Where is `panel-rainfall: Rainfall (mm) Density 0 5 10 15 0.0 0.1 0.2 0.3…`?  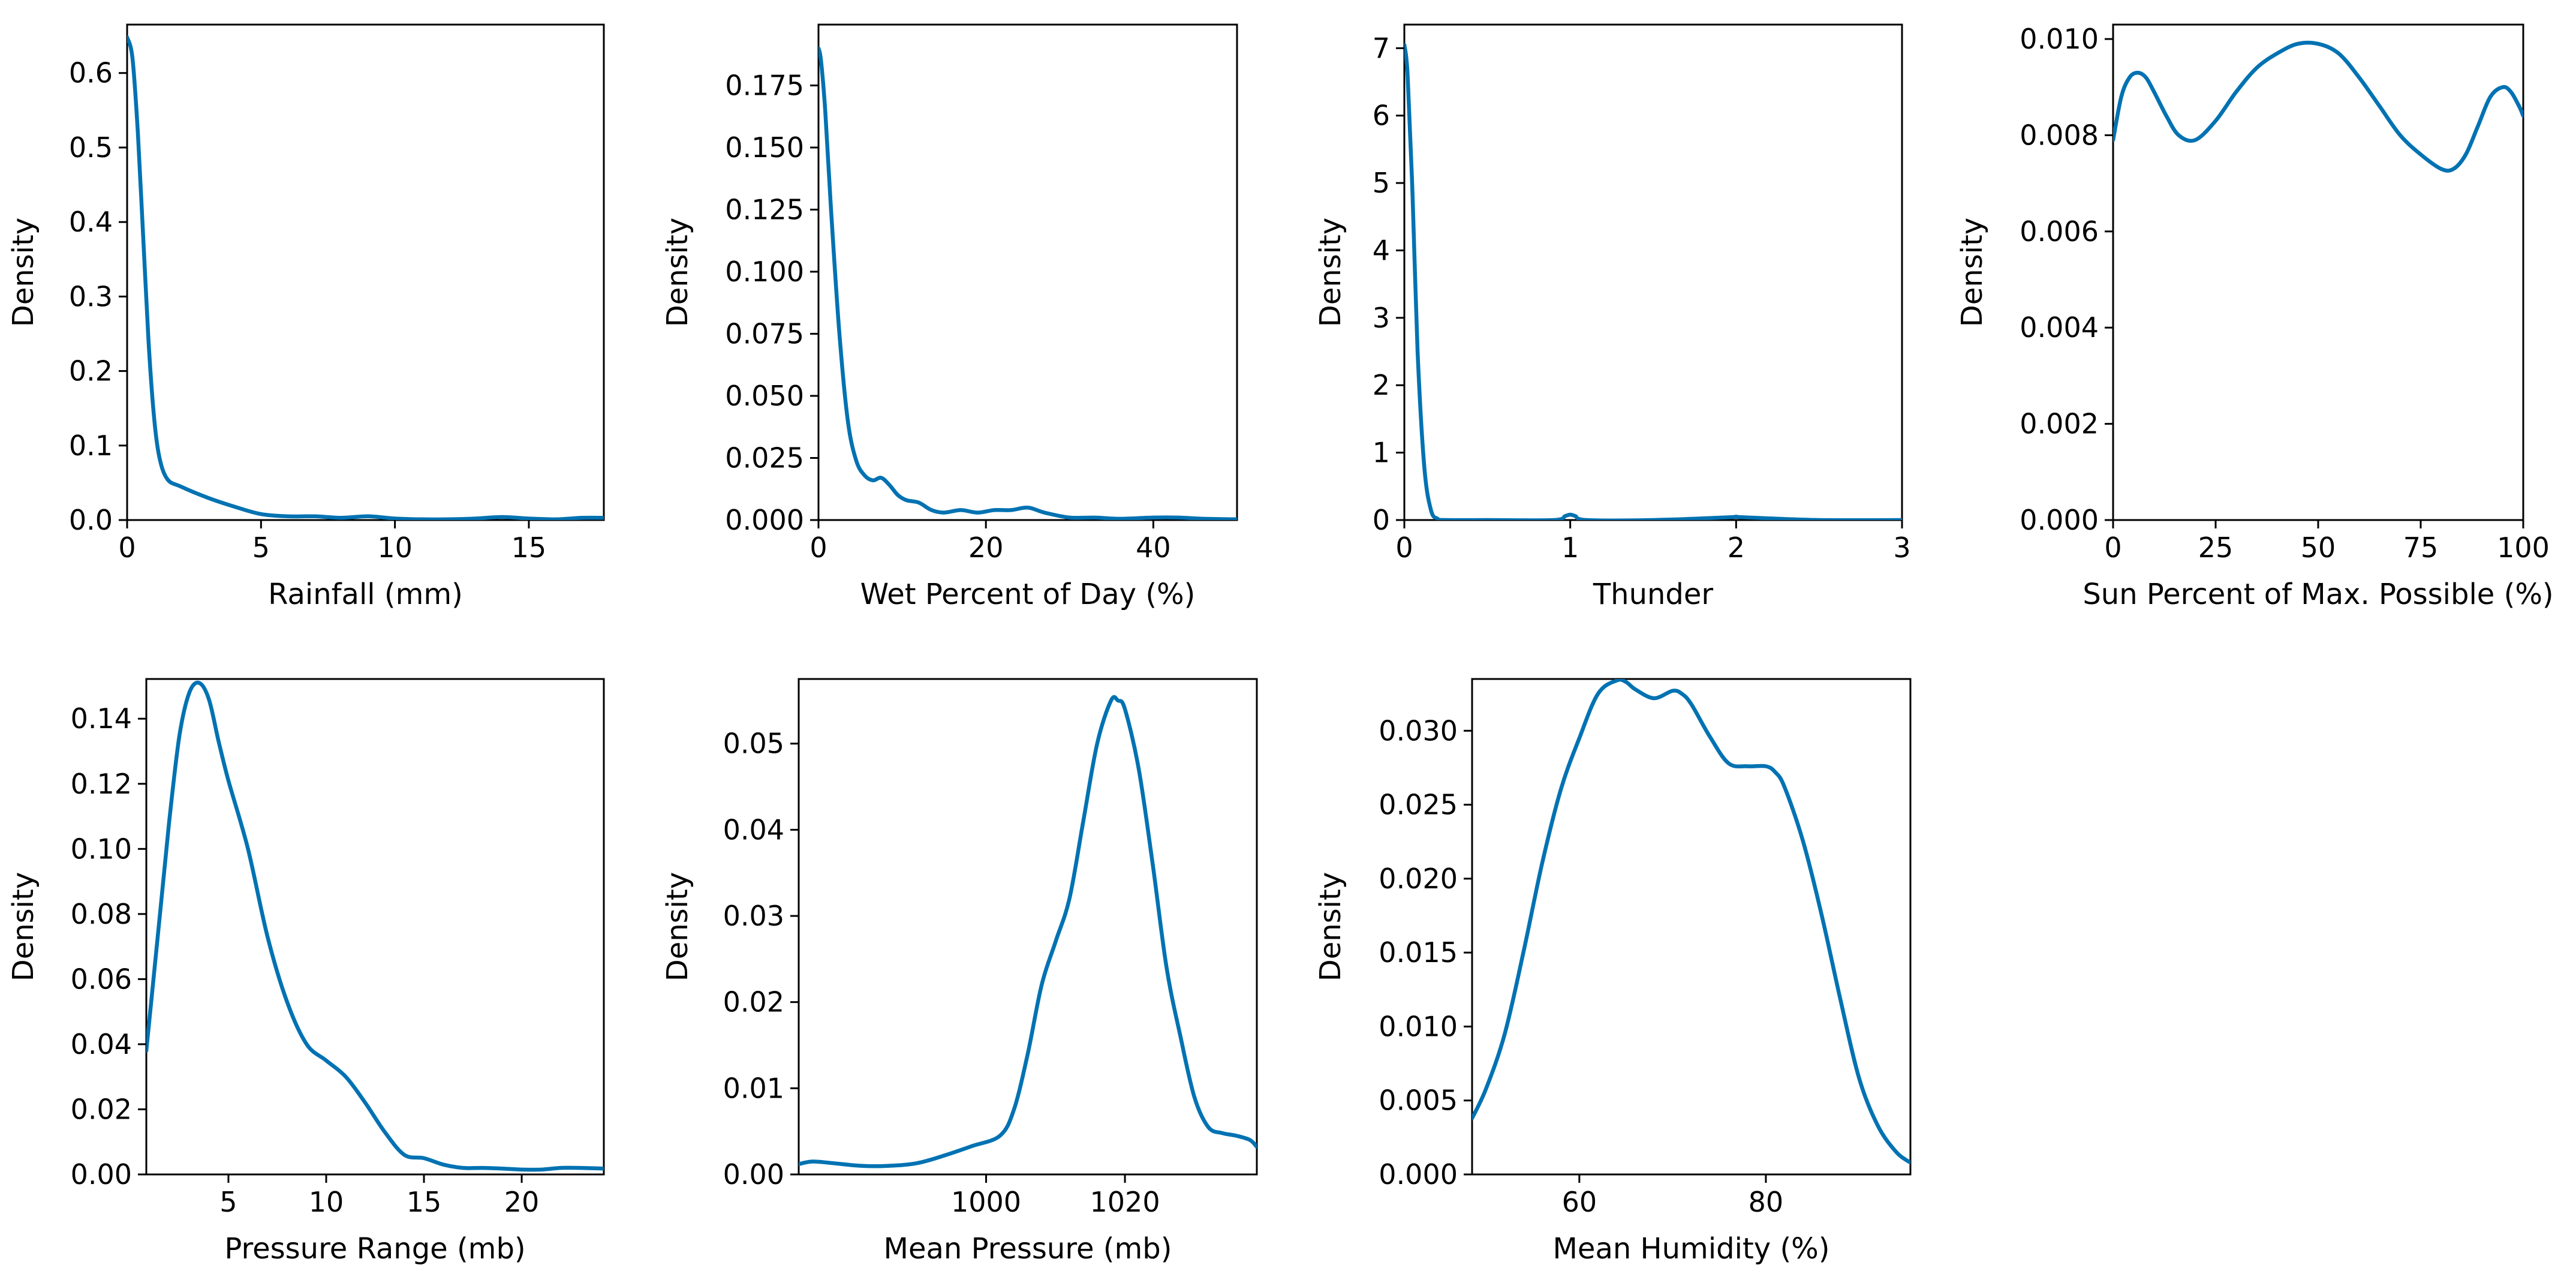
panel-rainfall: Rainfall (mm) Density 0 5 10 15 0.0 0.1 0.2 0.3… is located at coordinates (306, 317).